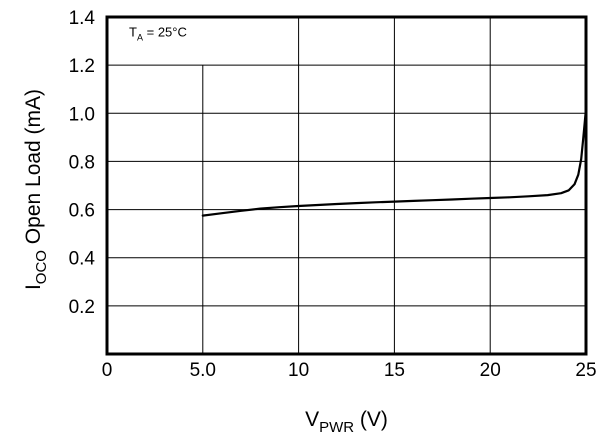 Image resolution: width=613 pixels, height=444 pixels. What do you see at coordinates (336, 427) in the screenshot?
I see `x-axis-title-subscript: PWR` at bounding box center [336, 427].